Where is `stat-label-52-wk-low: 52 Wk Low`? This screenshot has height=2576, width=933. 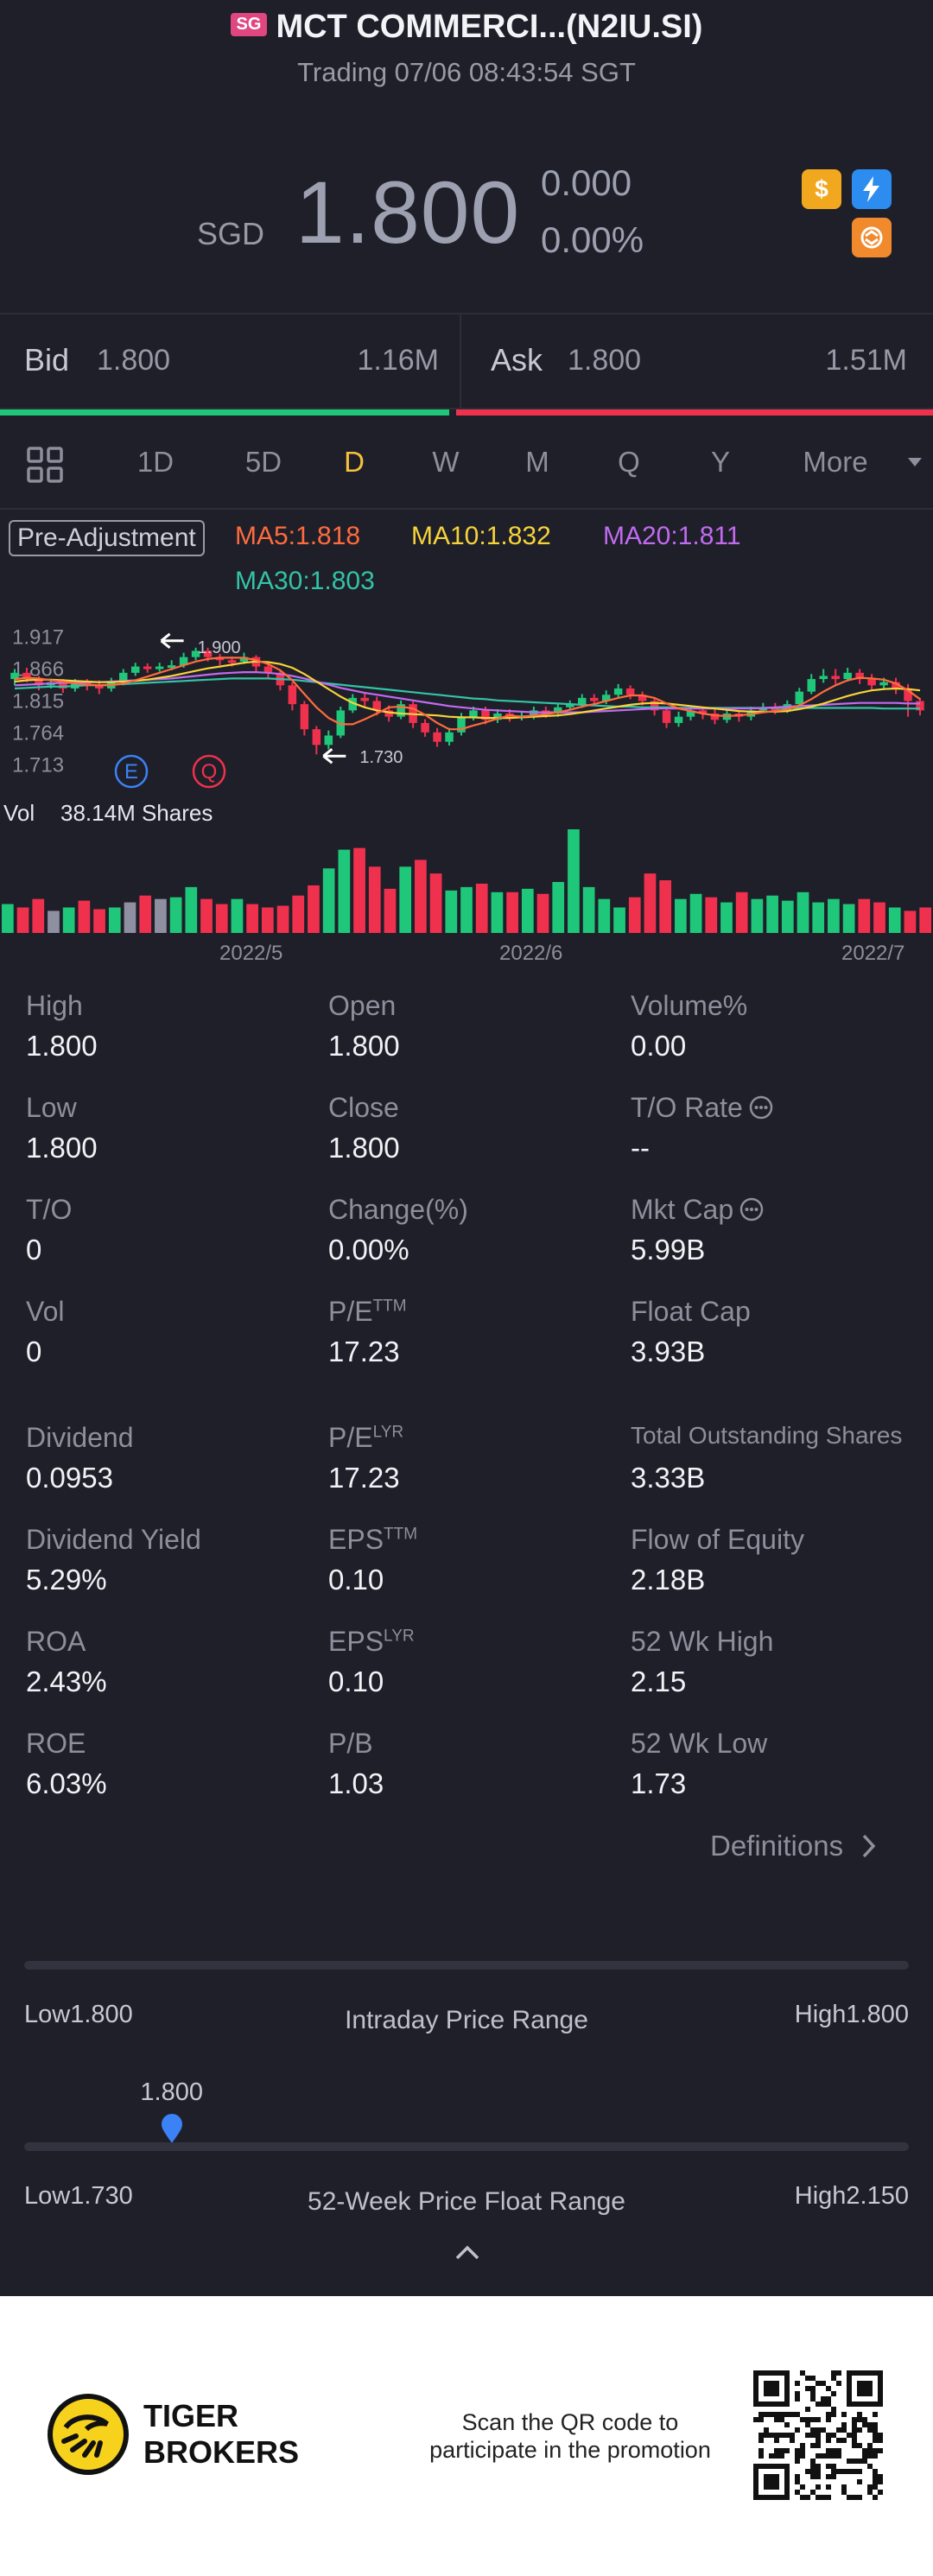 stat-label-52-wk-low: 52 Wk Low is located at coordinates (699, 1744).